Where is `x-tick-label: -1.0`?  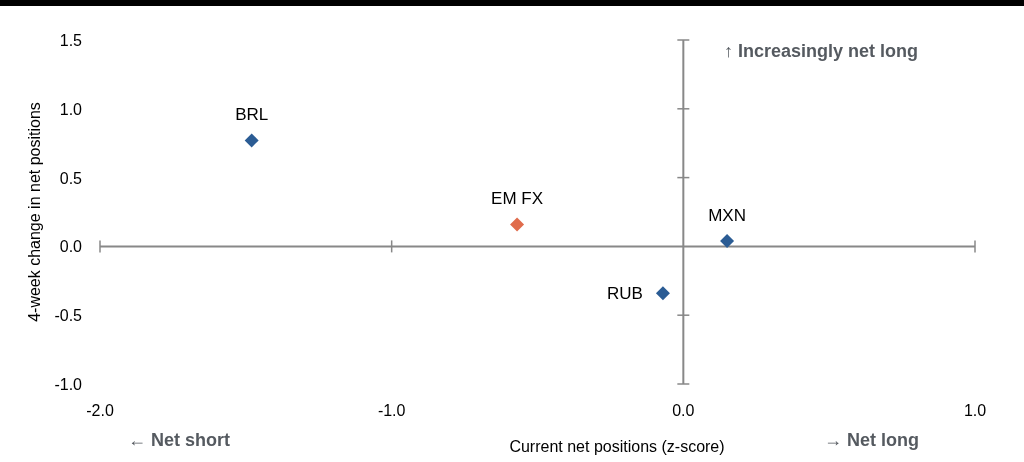
x-tick-label: -1.0 is located at coordinates (391, 410).